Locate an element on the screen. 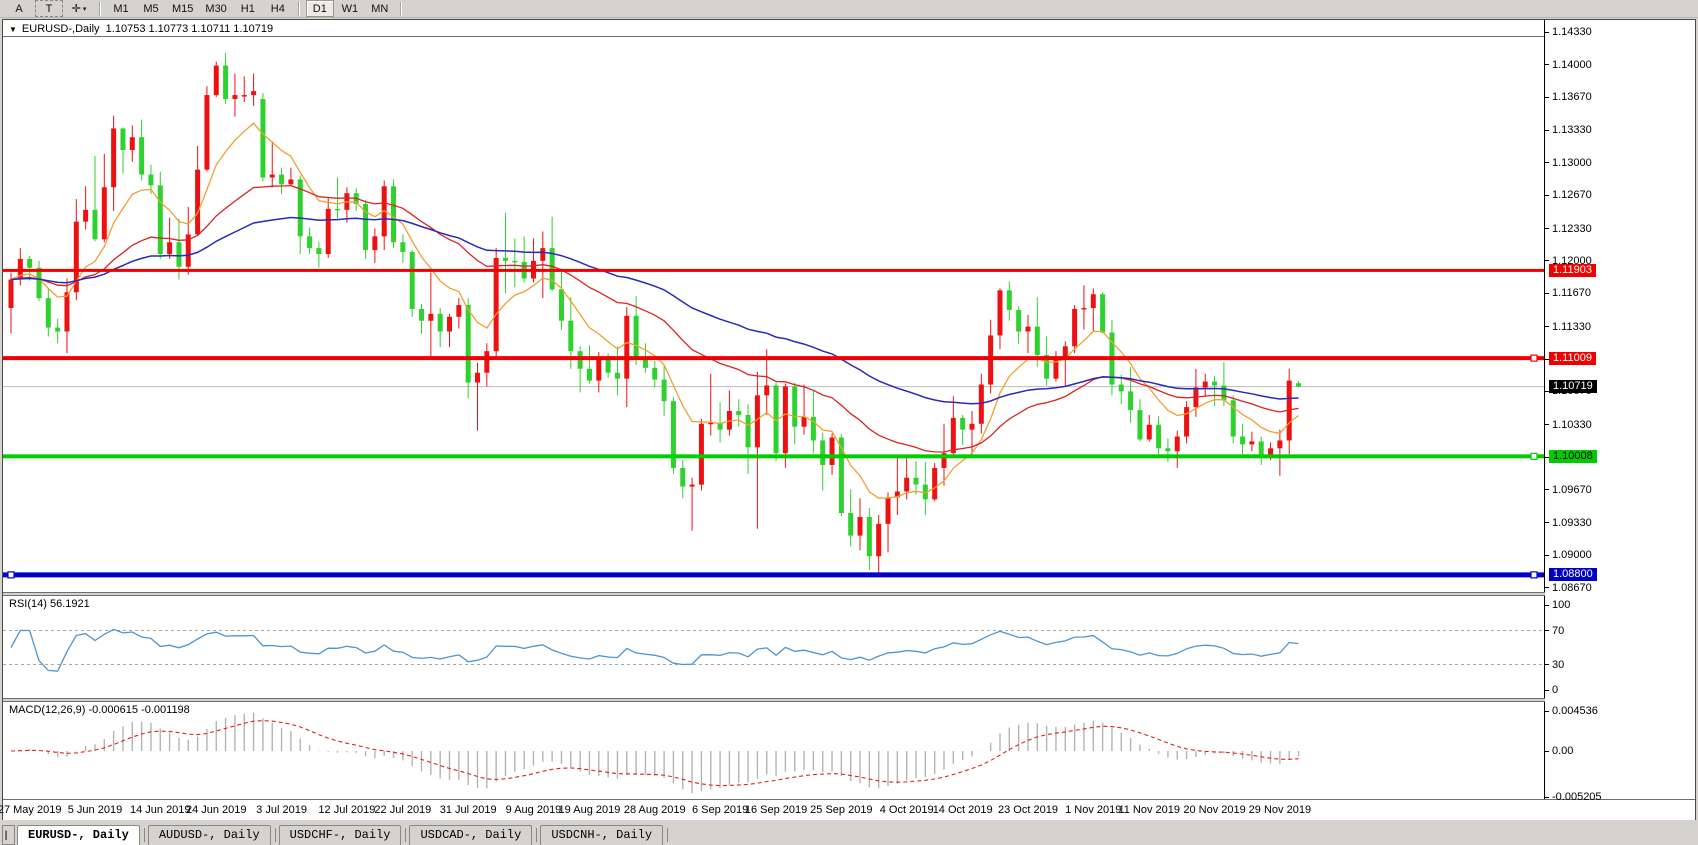 This screenshot has height=845, width=1698. axis-tick-label: 1.11670 is located at coordinates (1568, 293).